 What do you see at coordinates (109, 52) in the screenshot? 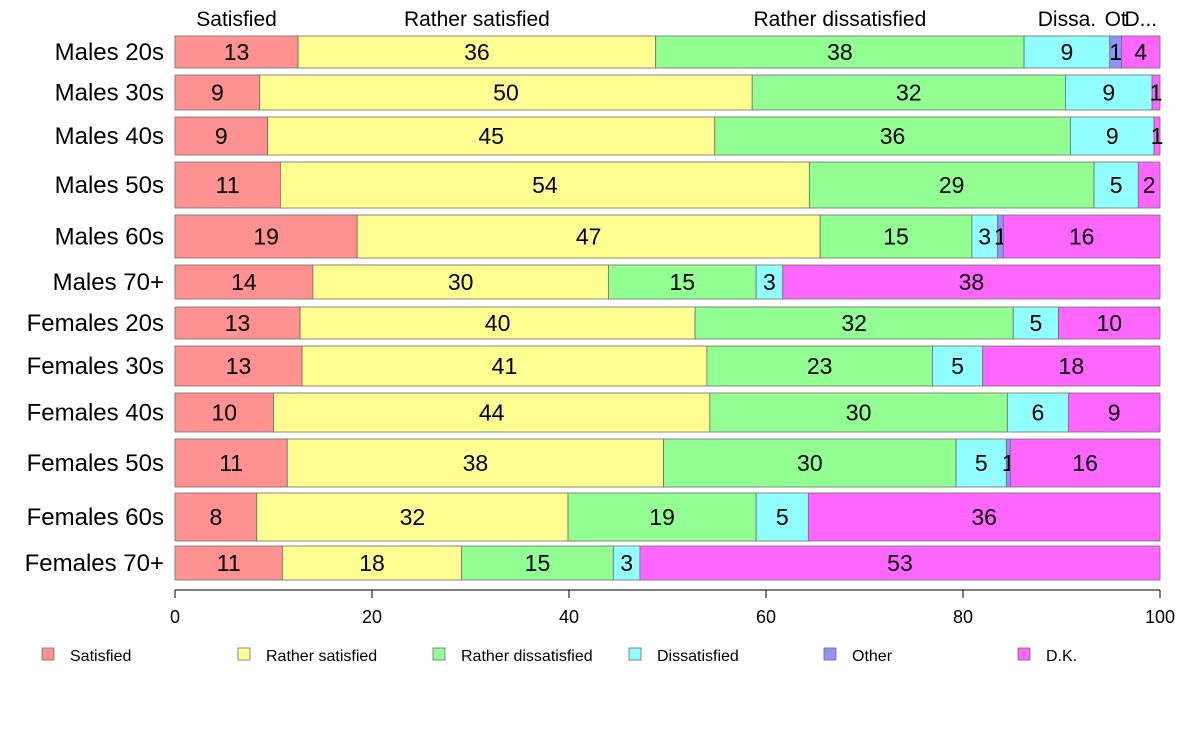
I see `category-label-males-20s: Males 20s` at bounding box center [109, 52].